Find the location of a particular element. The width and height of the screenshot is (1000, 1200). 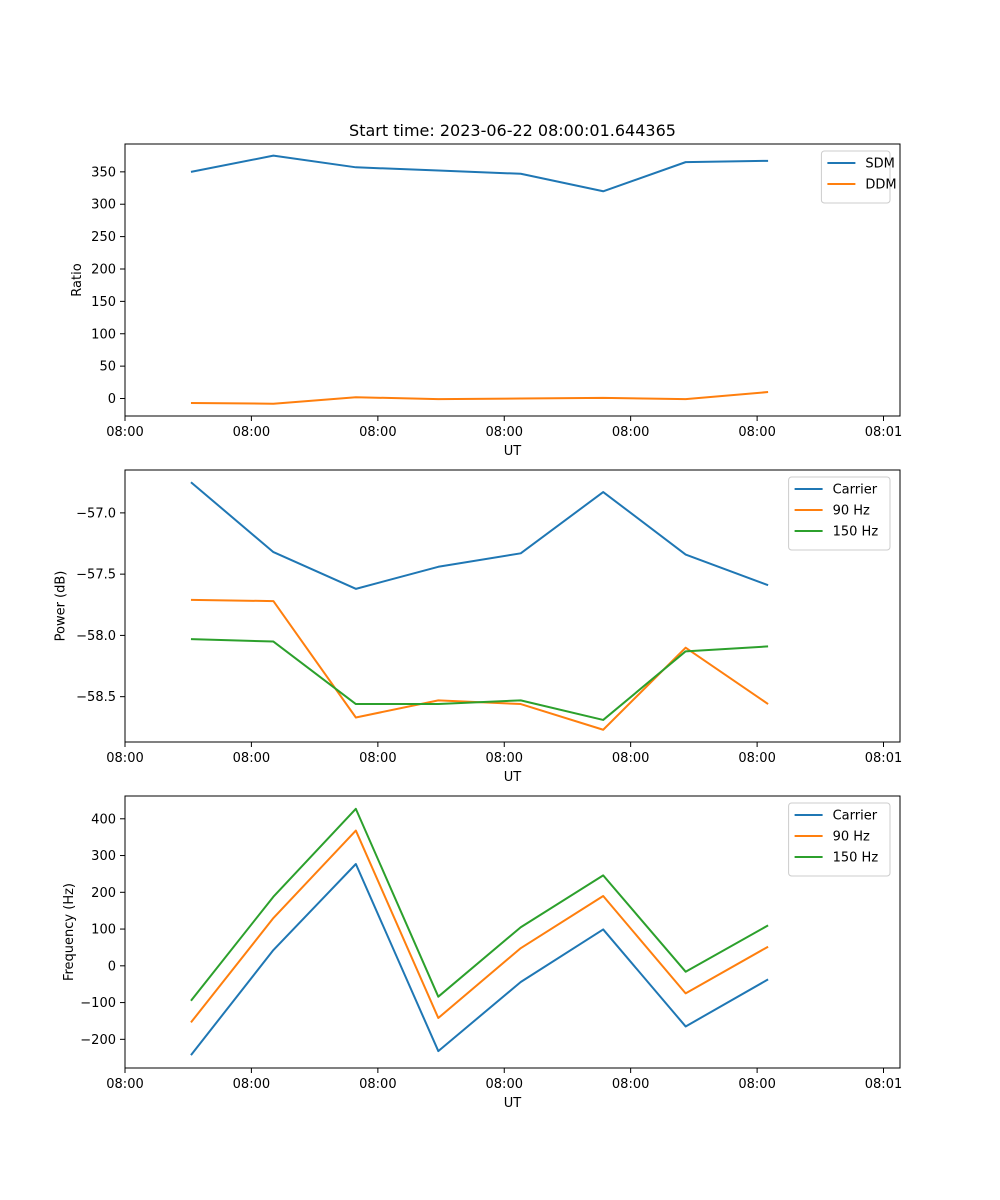

y-axis-label: Frequency (Hz) is located at coordinates (69, 932).